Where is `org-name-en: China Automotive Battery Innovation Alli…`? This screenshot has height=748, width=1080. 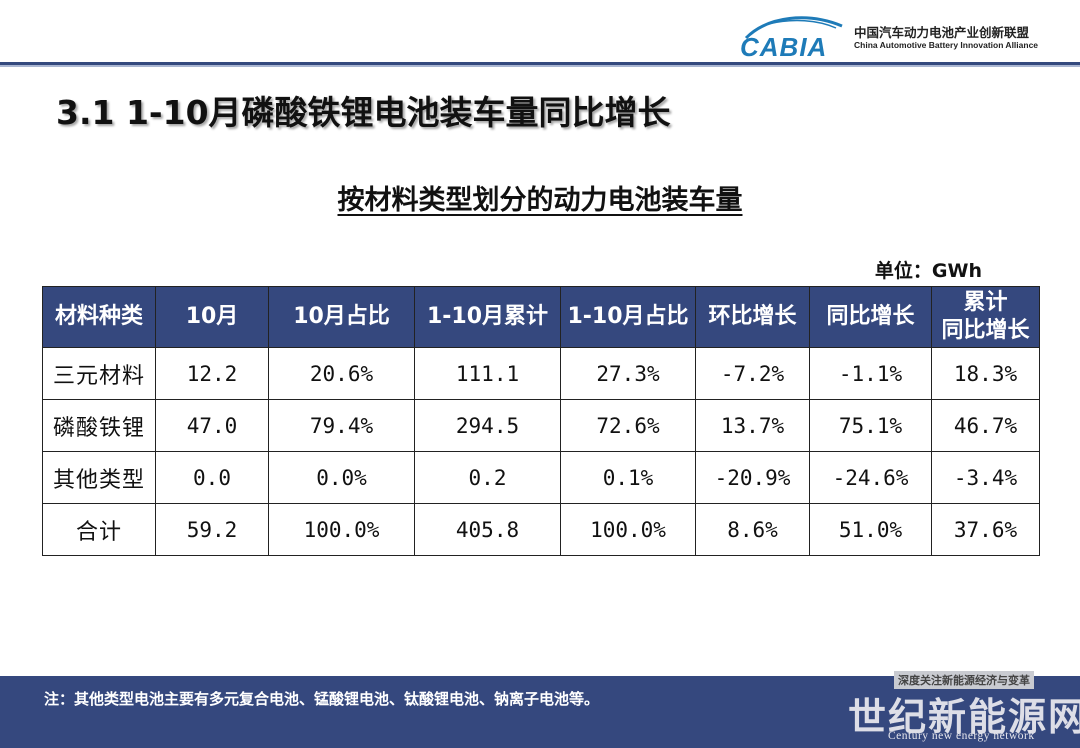
org-name-en: China Automotive Battery Innovation Alli… is located at coordinates (946, 45).